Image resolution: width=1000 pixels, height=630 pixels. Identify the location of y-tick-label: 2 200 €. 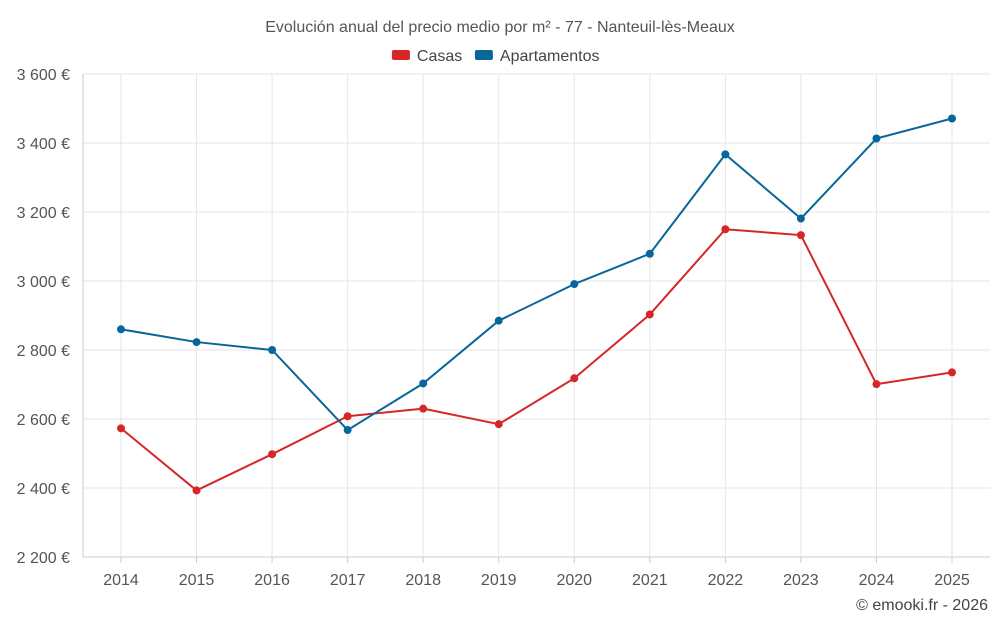
(43, 558).